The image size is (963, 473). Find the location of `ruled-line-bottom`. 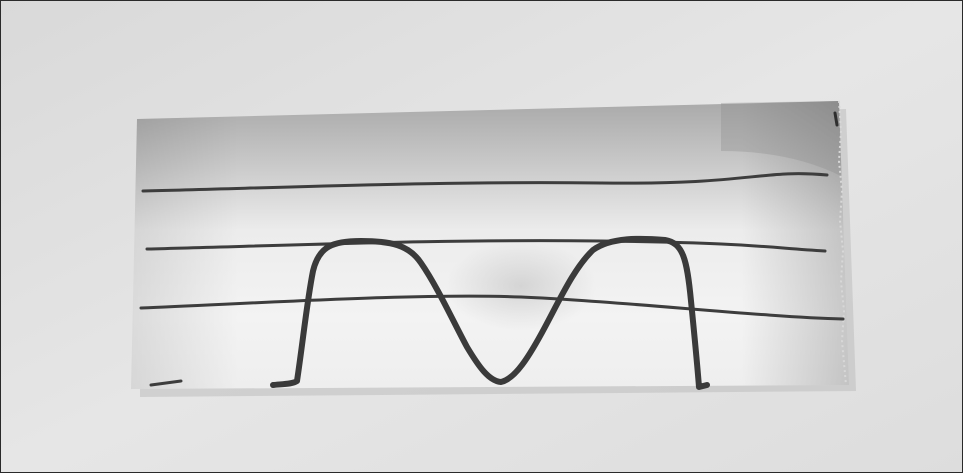

ruled-line-bottom is located at coordinates (492, 307).